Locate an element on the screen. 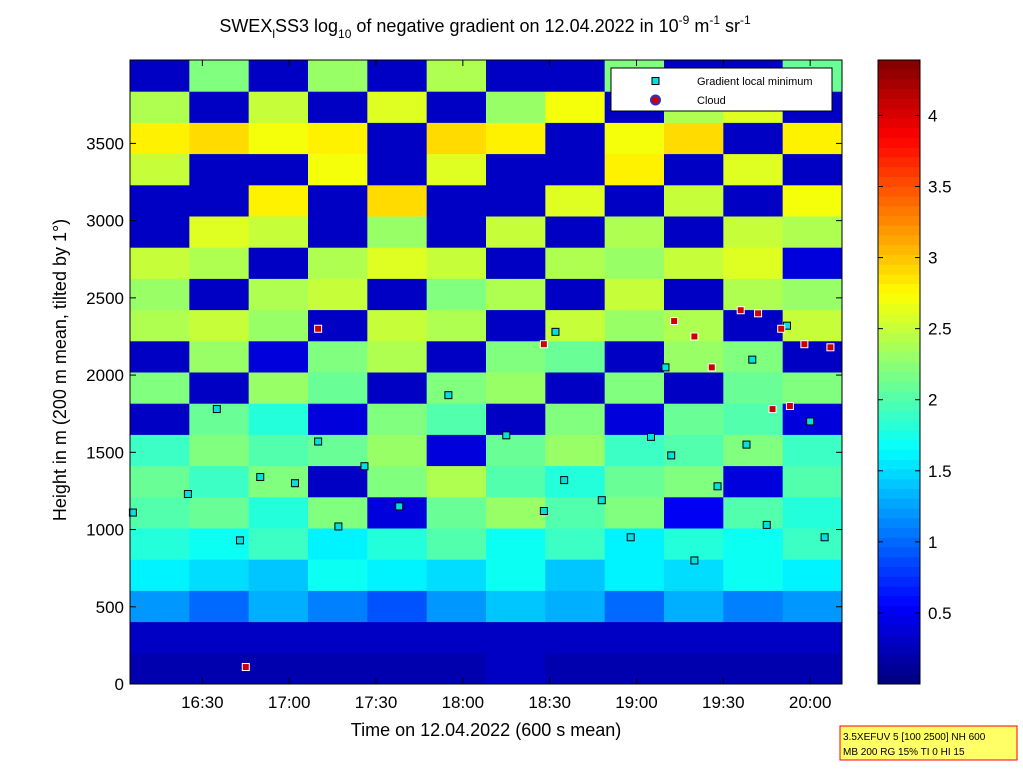  y-tick-label: 2500 is located at coordinates (105, 298).